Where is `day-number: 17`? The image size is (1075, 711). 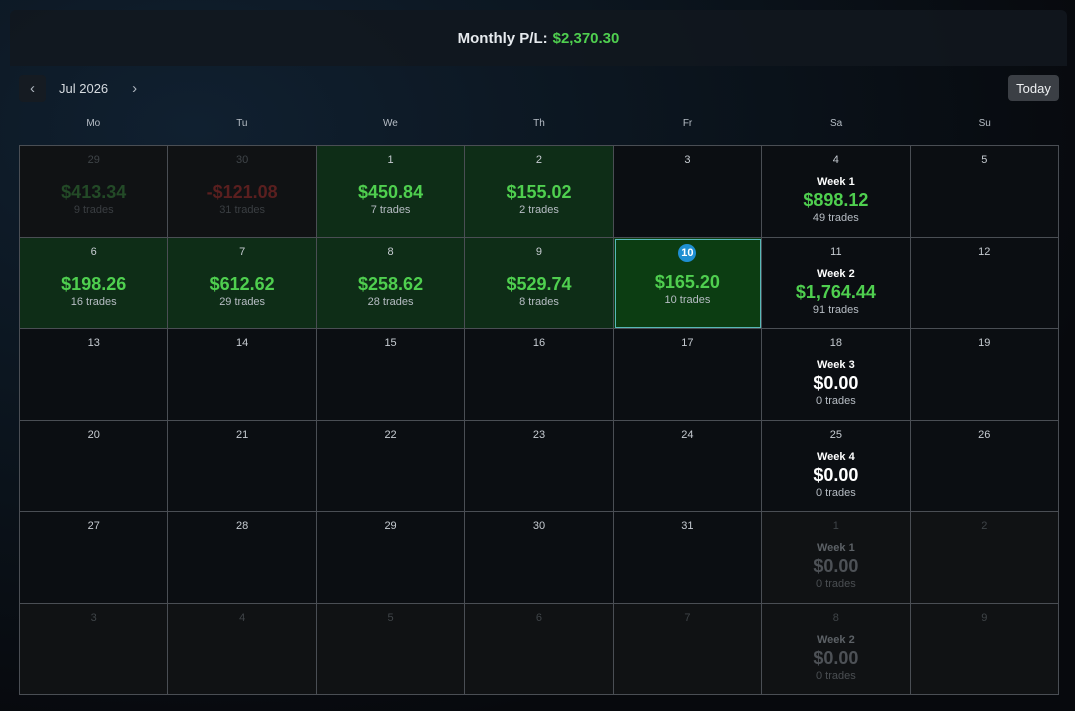 day-number: 17 is located at coordinates (687, 343).